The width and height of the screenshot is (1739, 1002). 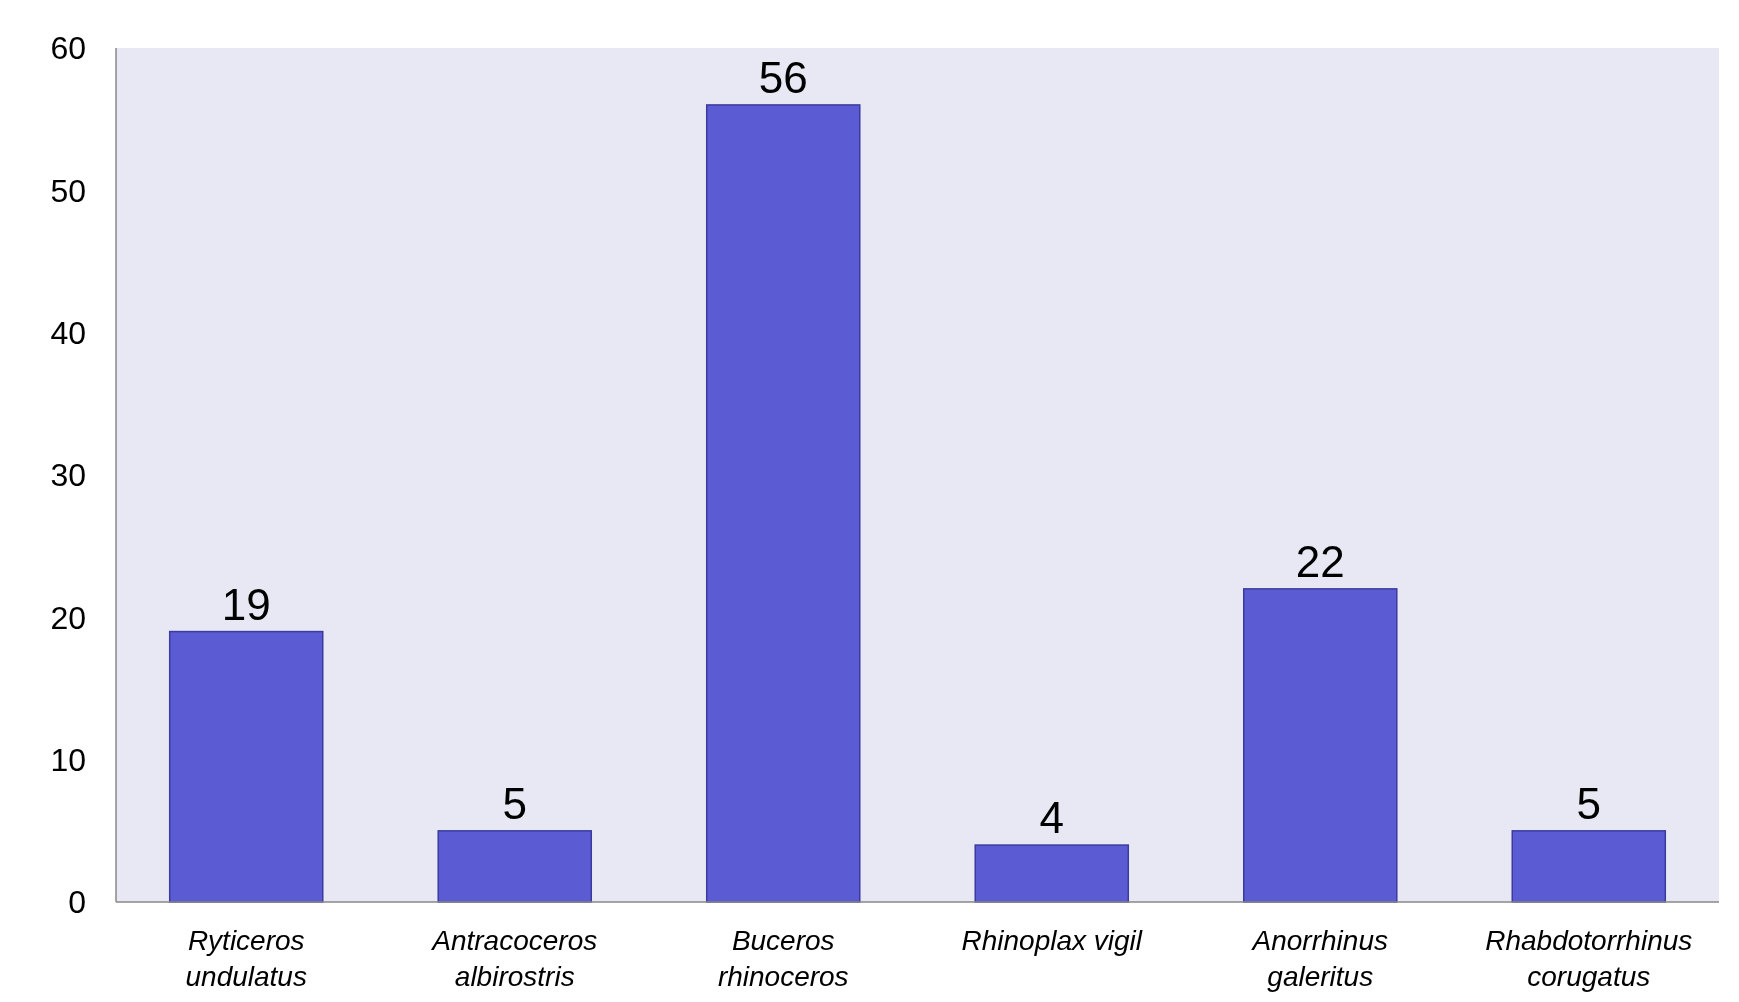 What do you see at coordinates (1319, 958) in the screenshot?
I see `x-tick-label: Anorrhinus galeritus` at bounding box center [1319, 958].